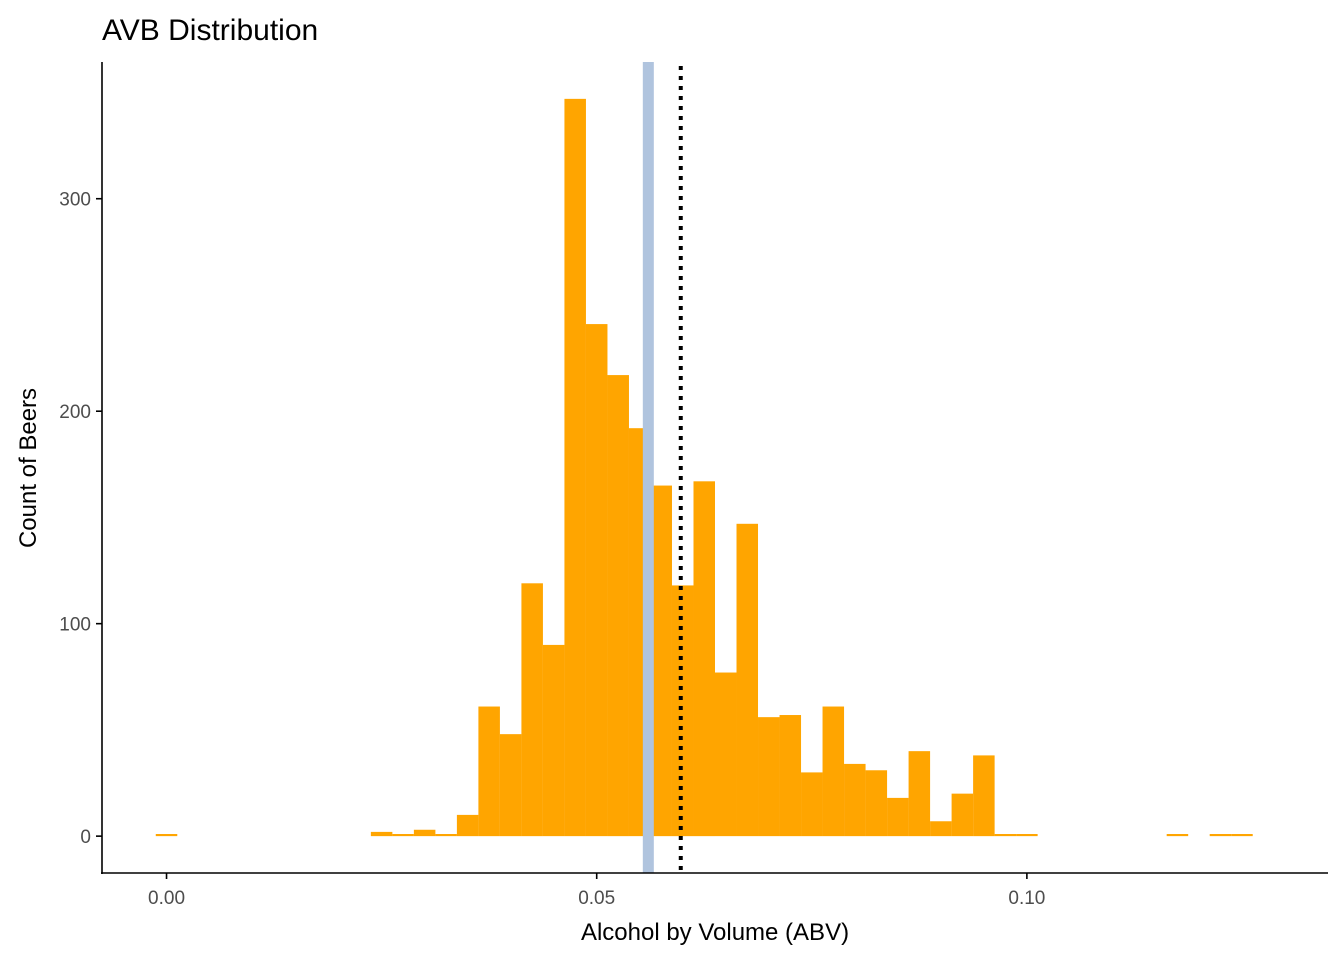  Describe the element at coordinates (1026, 898) in the screenshot. I see `x-tick-label-2: 0.10` at that location.